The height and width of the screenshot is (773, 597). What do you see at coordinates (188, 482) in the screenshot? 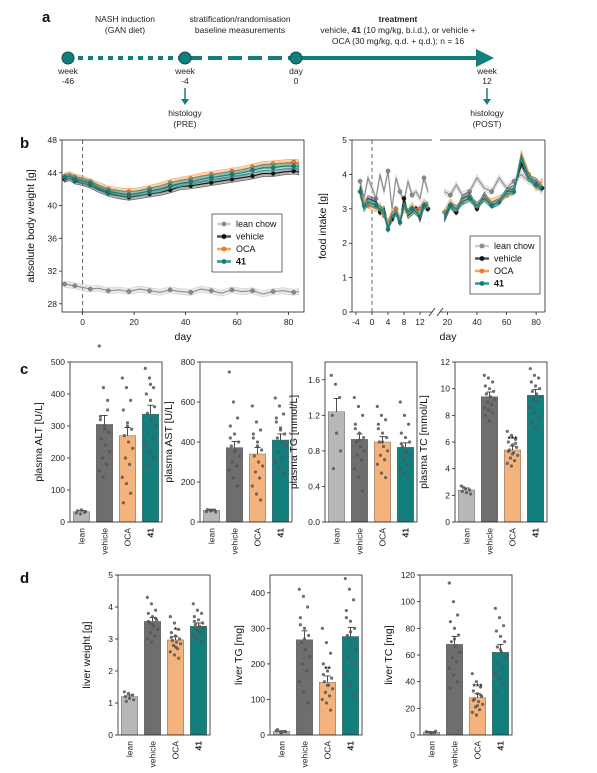
I see `plasma-ast-ytick-label-1: 200` at bounding box center [188, 482].